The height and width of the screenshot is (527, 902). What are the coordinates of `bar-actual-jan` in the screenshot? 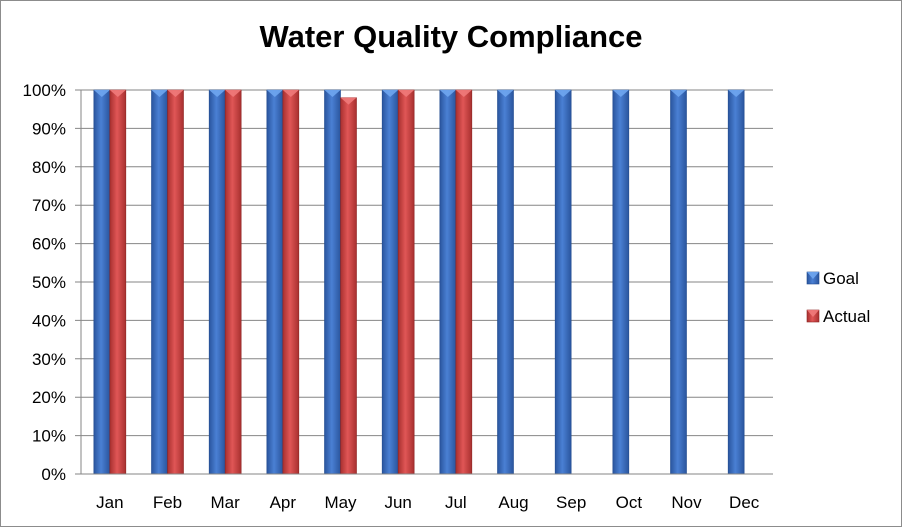 It's located at (118, 282).